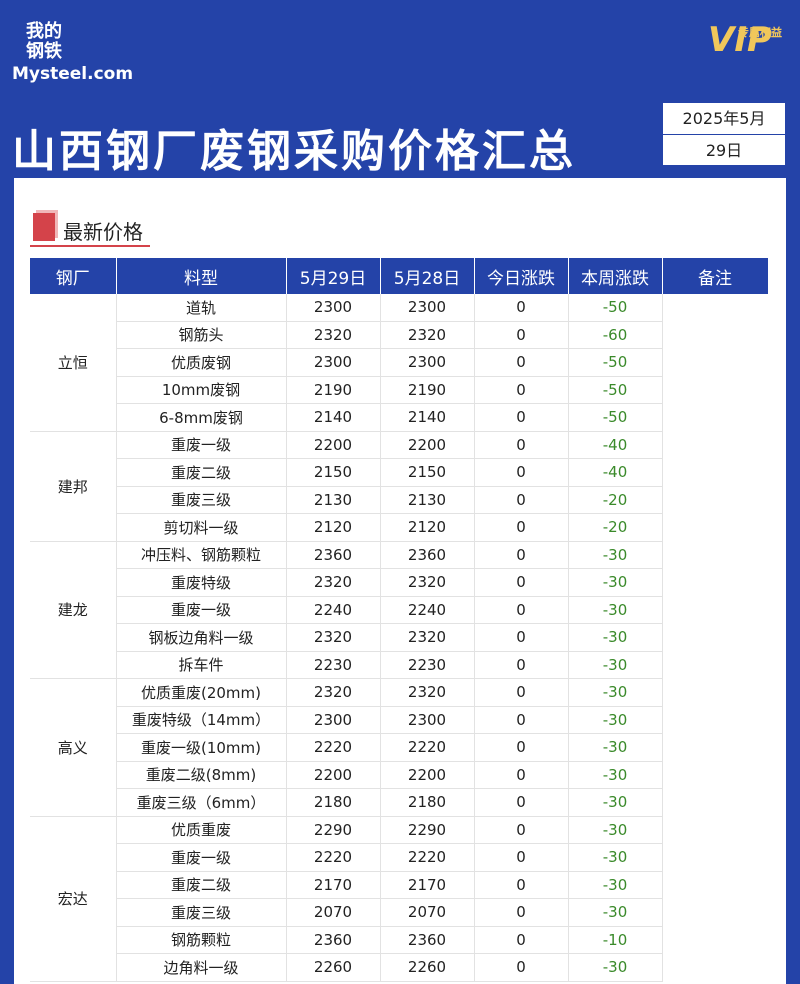  I want to click on table-row: 高义 优质重废(20mm) 2320 2320 0 -30, so click(399, 747).